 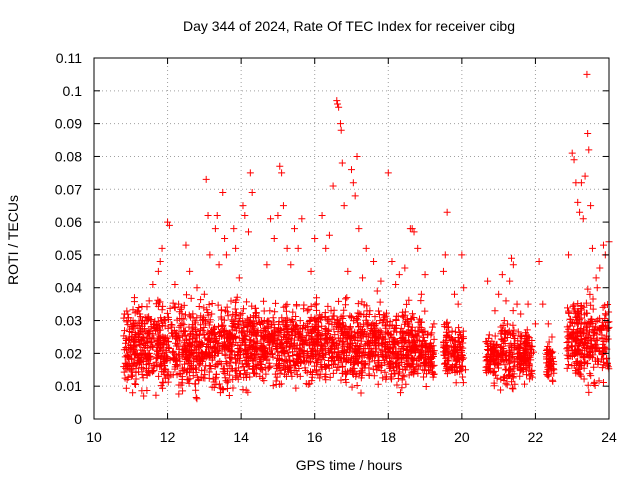 What do you see at coordinates (68, 288) in the screenshot?
I see `y-tick-label: 0.04` at bounding box center [68, 288].